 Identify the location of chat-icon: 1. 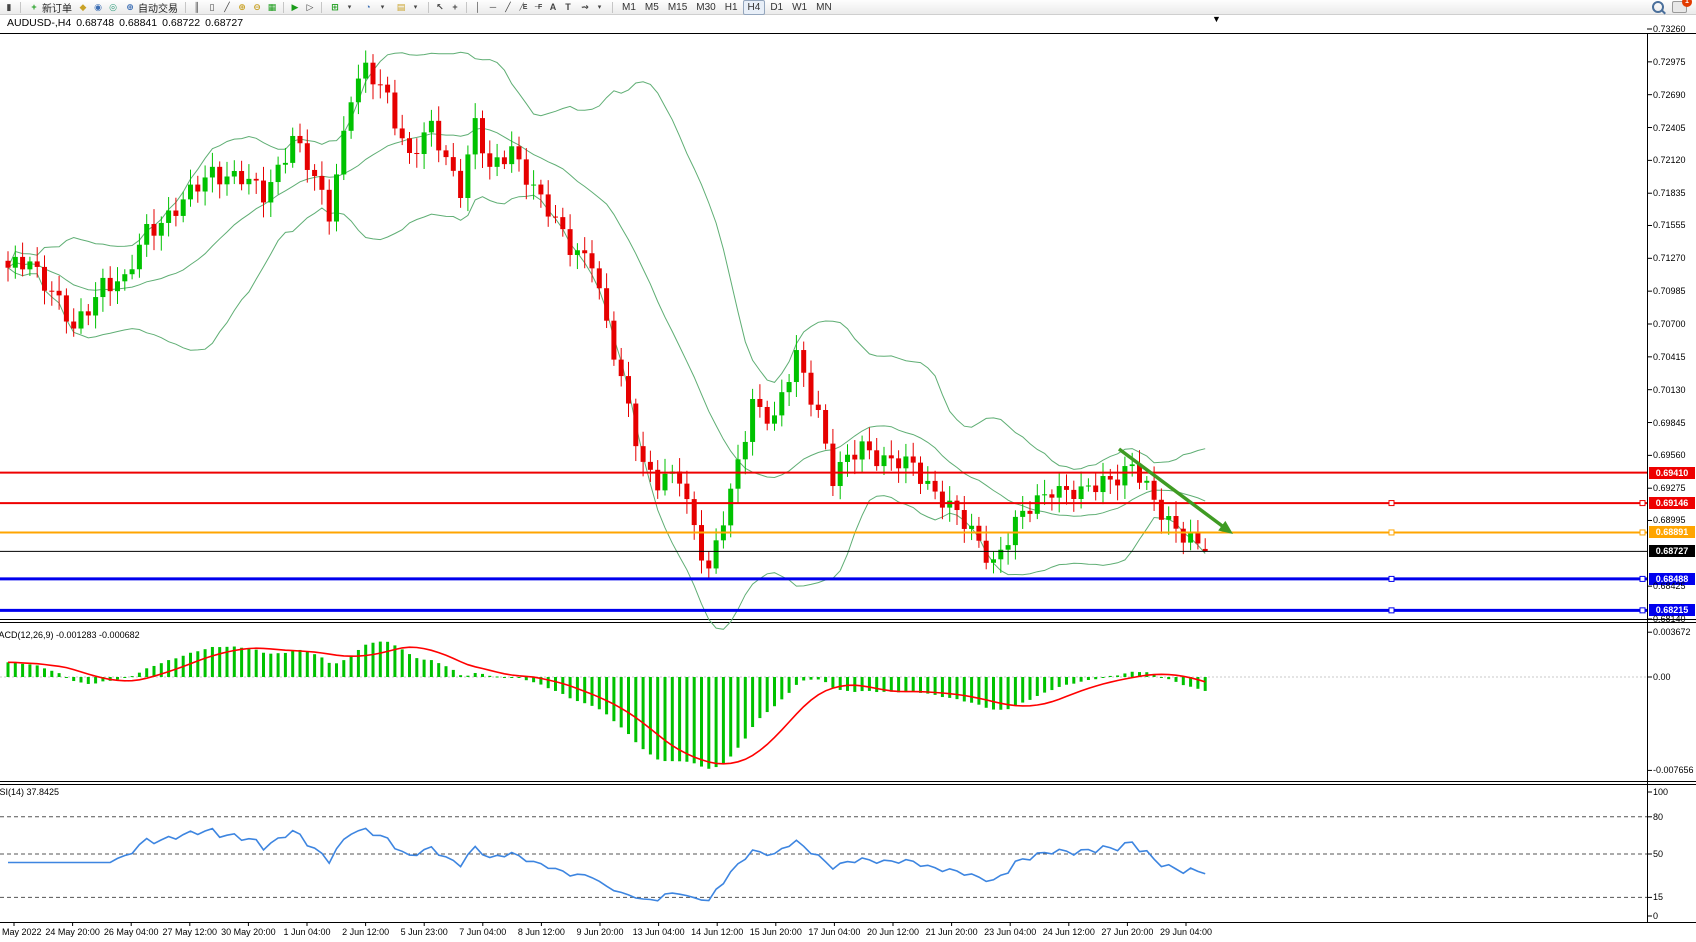
(1682, 6).